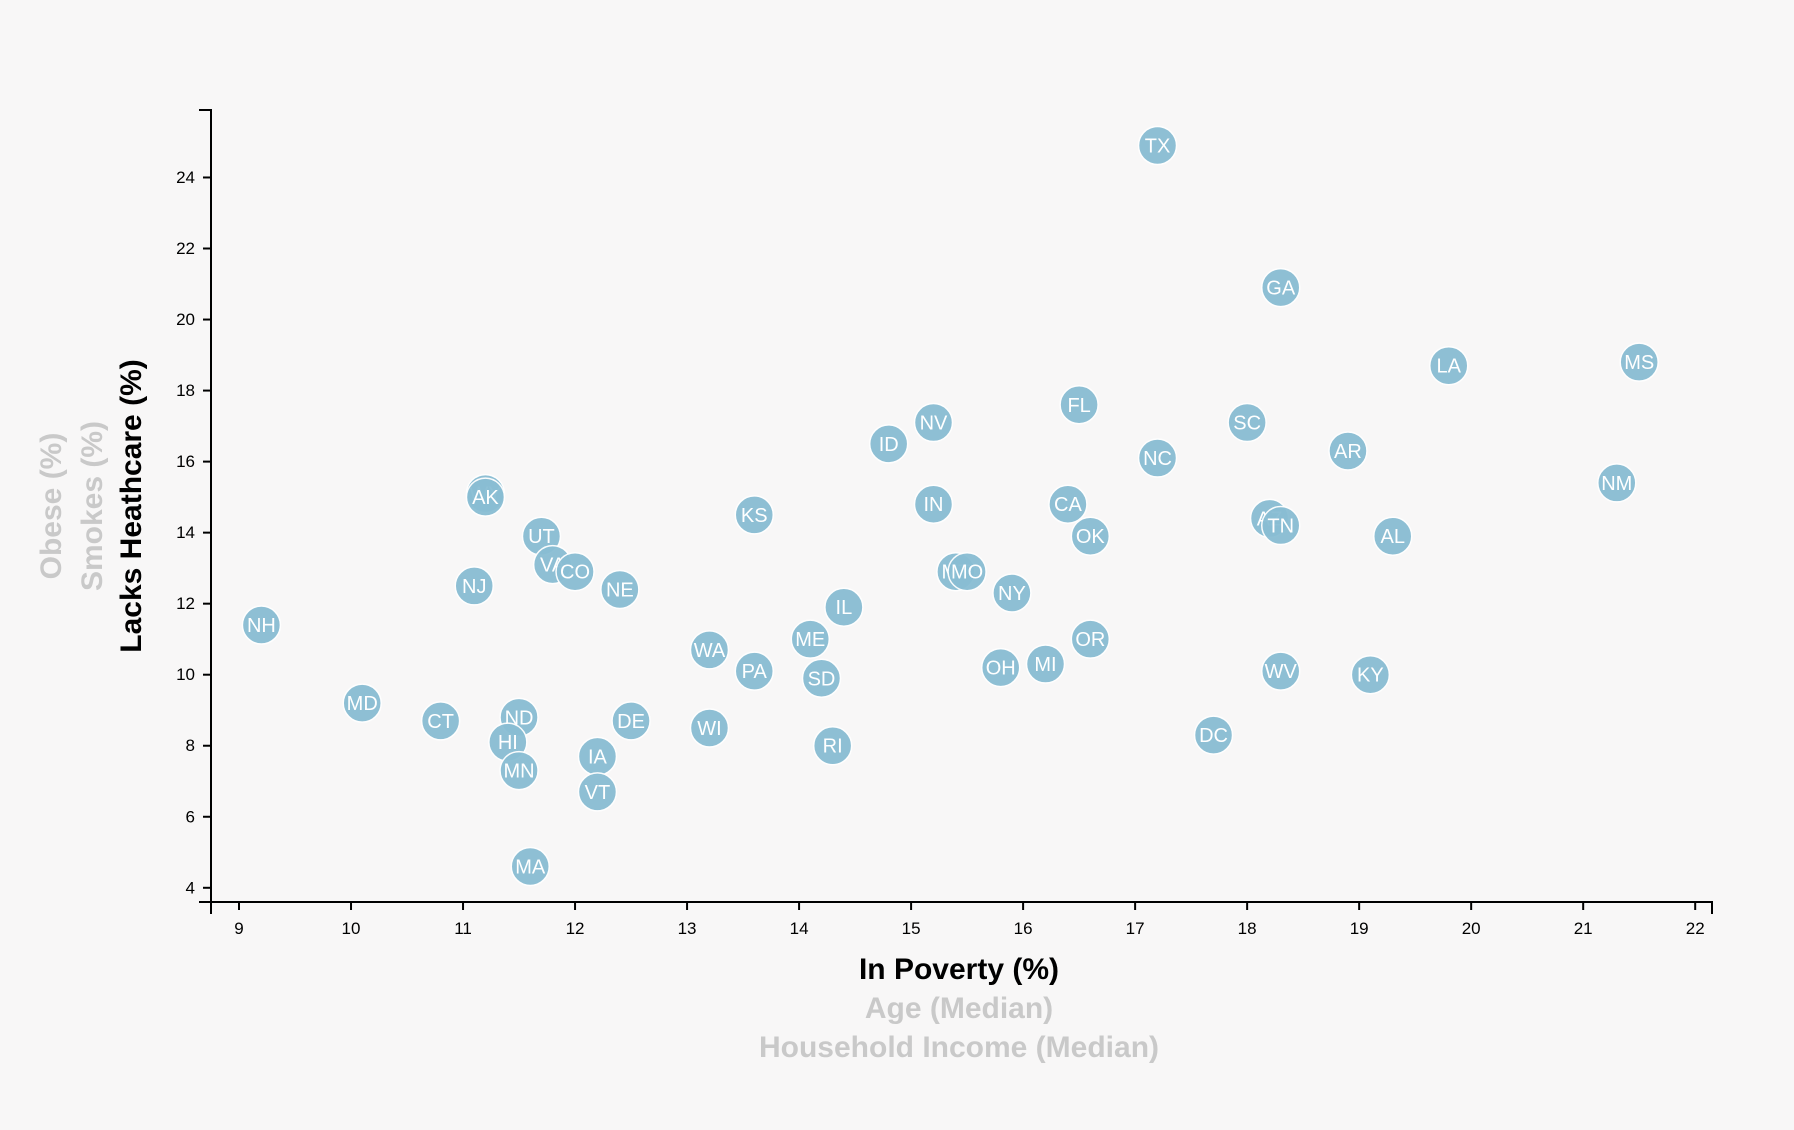  I want to click on x-tick-label: 11, so click(463, 928).